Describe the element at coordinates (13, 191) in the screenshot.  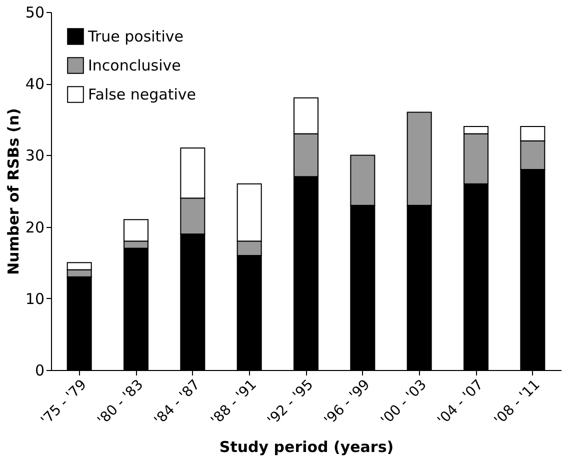
I see `y-axis-title: Number of RSBs (n)` at that location.